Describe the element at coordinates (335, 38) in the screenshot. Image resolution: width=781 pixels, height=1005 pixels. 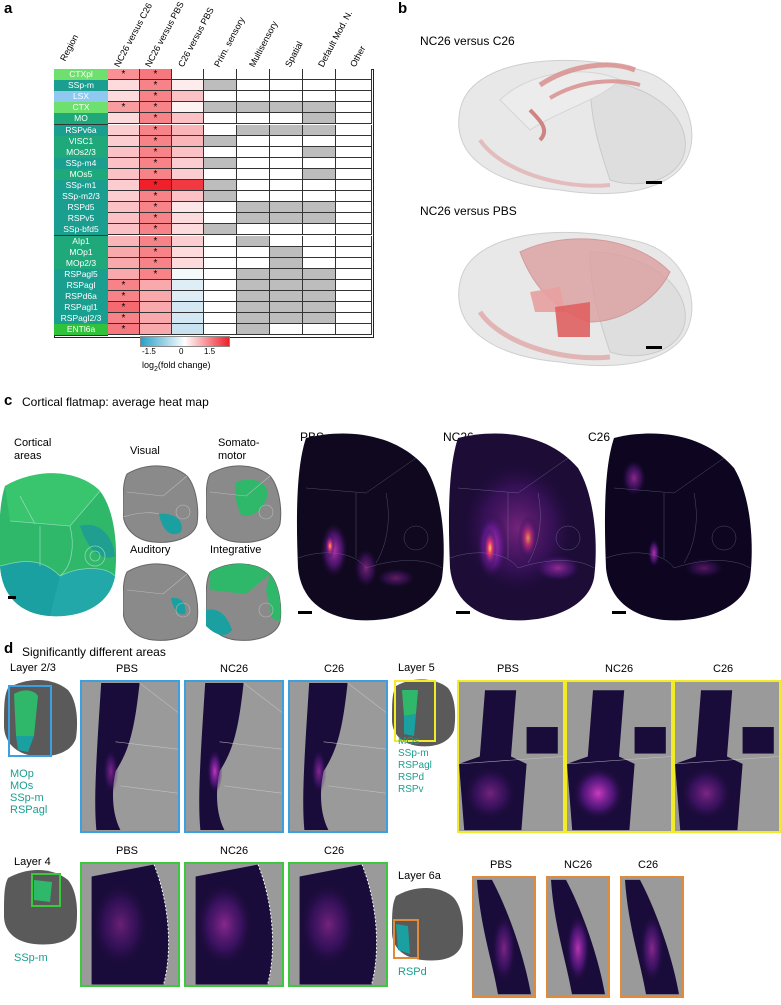
I see `column-header-6: Default Mod. N.` at that location.